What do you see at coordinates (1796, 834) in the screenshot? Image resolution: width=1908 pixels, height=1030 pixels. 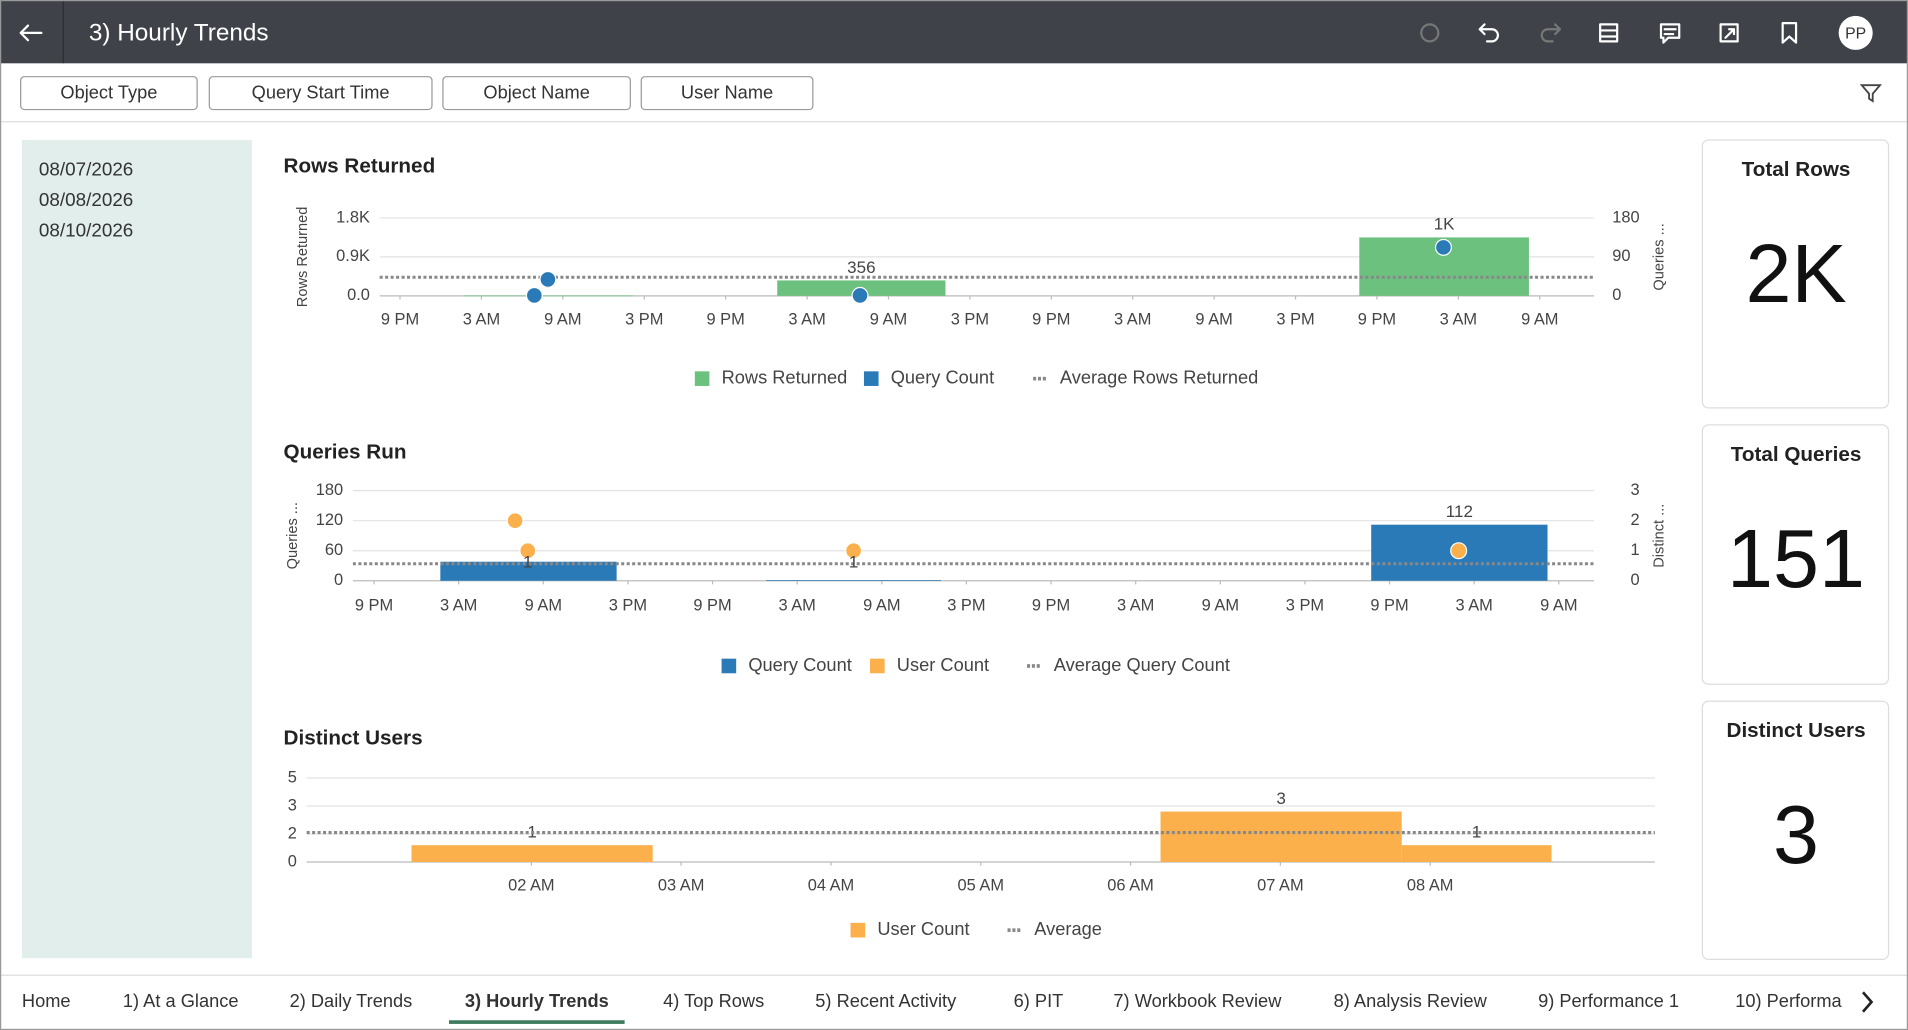 I see `kpi-value: 3` at bounding box center [1796, 834].